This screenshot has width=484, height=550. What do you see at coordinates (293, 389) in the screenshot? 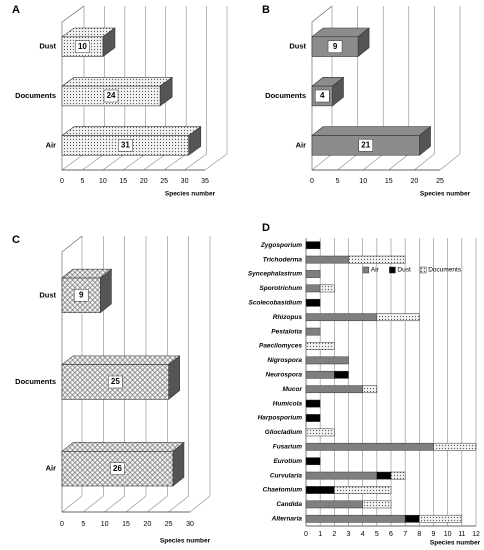
I see `category-label: Mucor` at bounding box center [293, 389].